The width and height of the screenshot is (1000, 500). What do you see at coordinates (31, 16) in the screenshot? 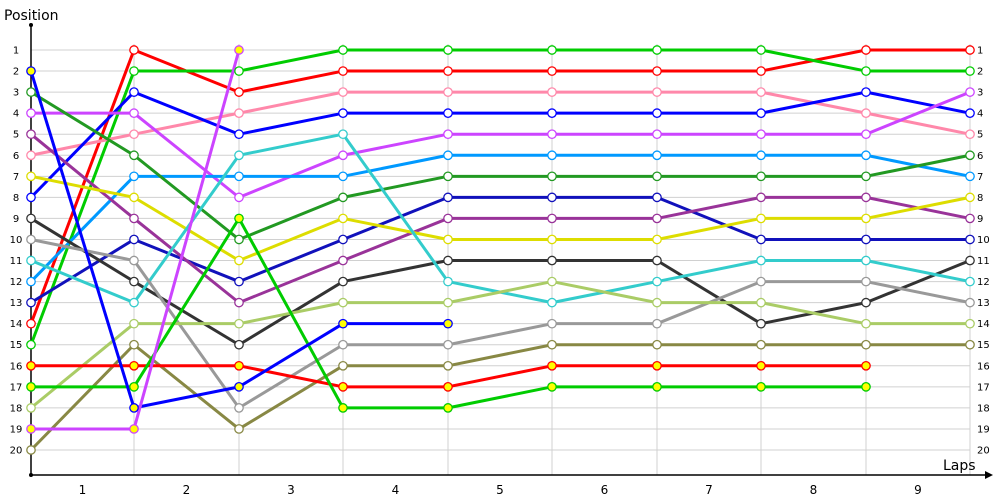
I see `y-axis-title: Position` at bounding box center [31, 16].